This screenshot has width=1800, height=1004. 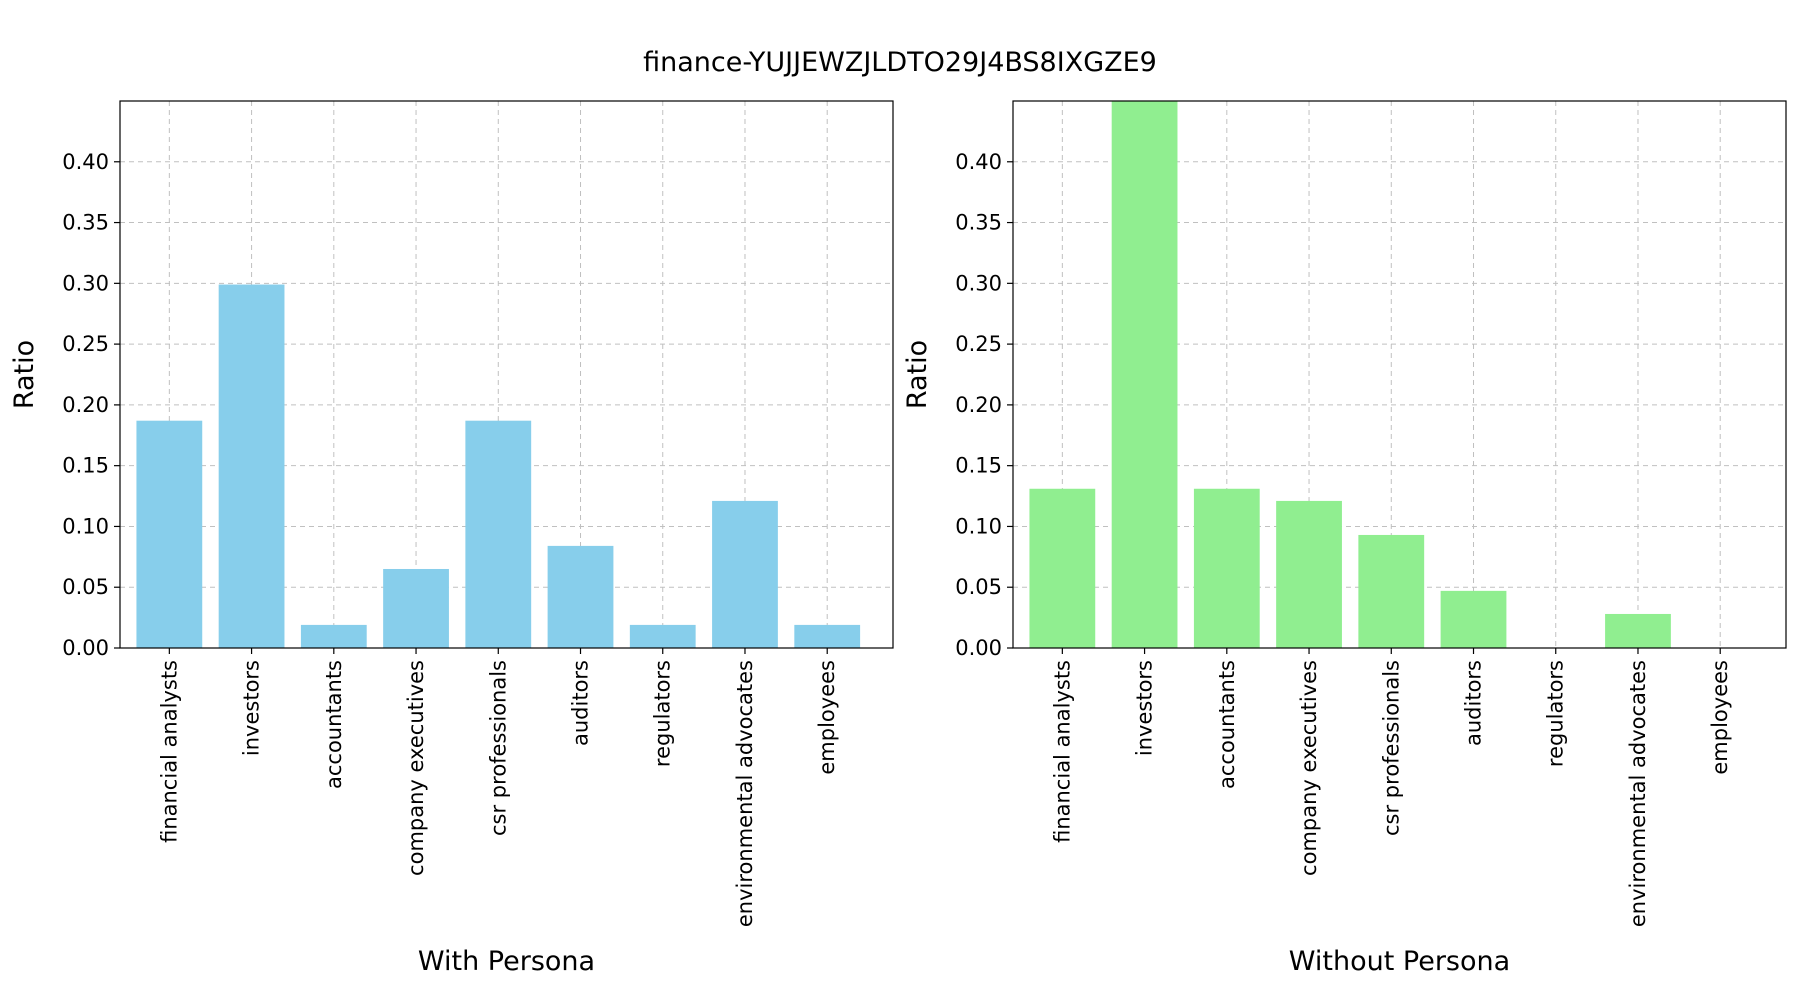 What do you see at coordinates (827, 636) in the screenshot?
I see `bar-employees` at bounding box center [827, 636].